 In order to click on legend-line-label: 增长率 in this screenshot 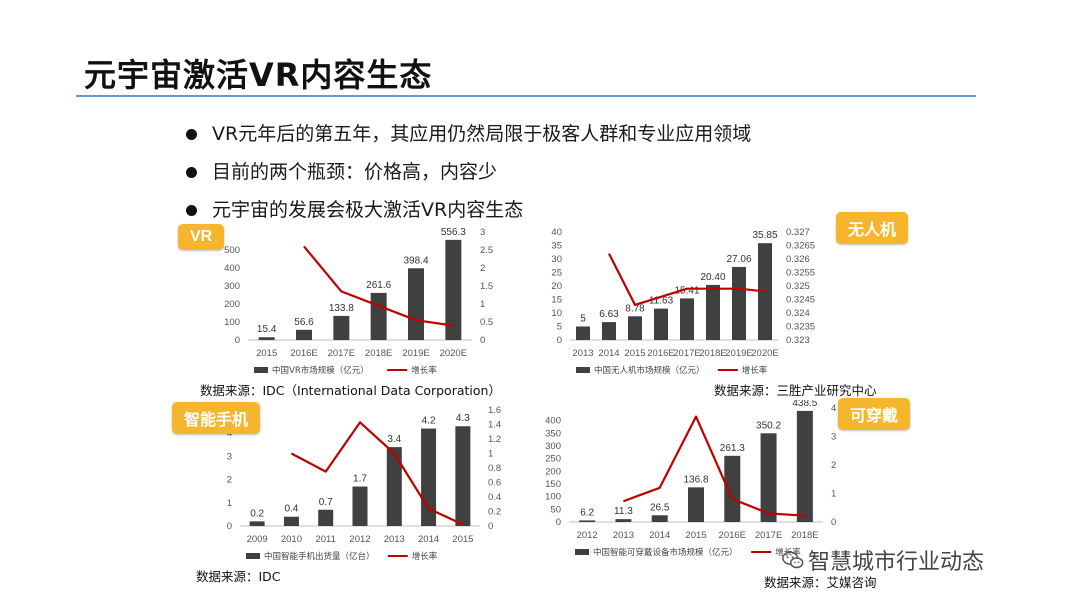, I will do `click(424, 370)`.